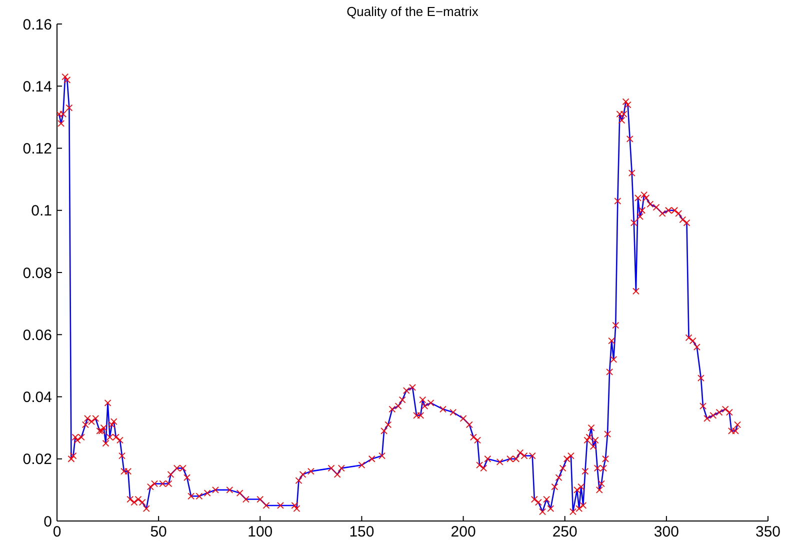  I want to click on y-tick-label: 0.04, so click(37, 397).